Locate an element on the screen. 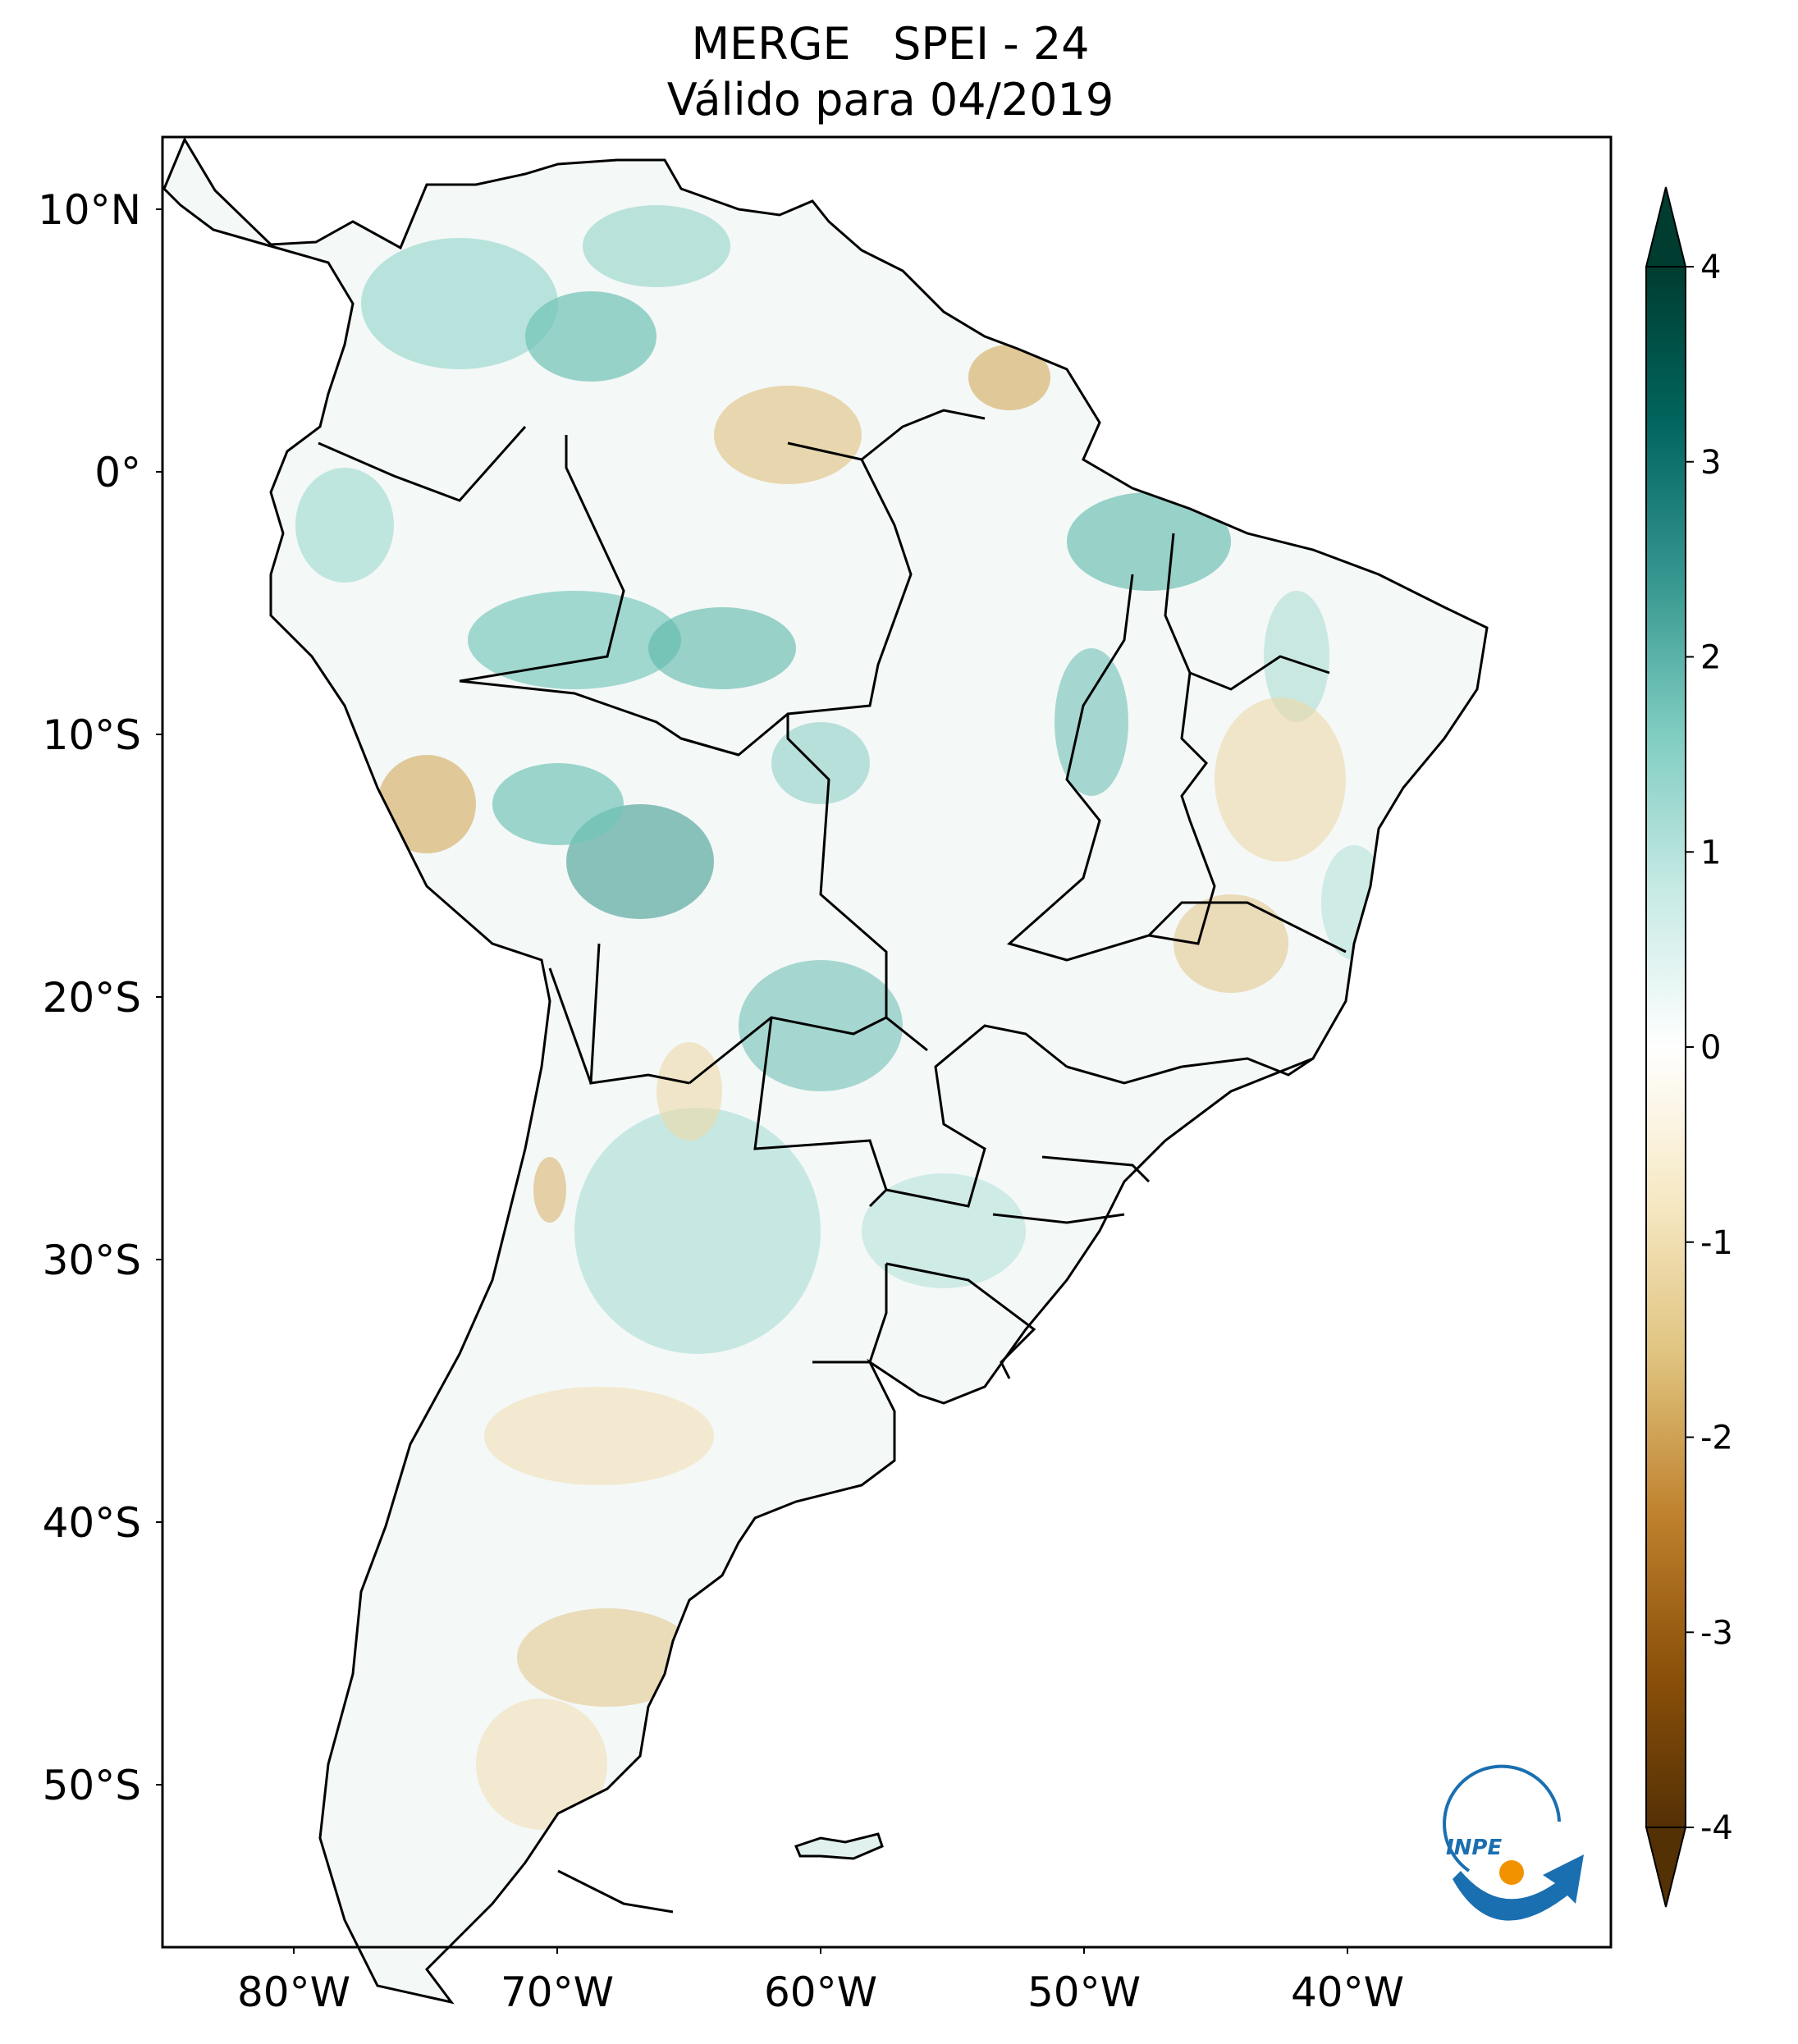  colorbar-extend-min is located at coordinates (1666, 1867).